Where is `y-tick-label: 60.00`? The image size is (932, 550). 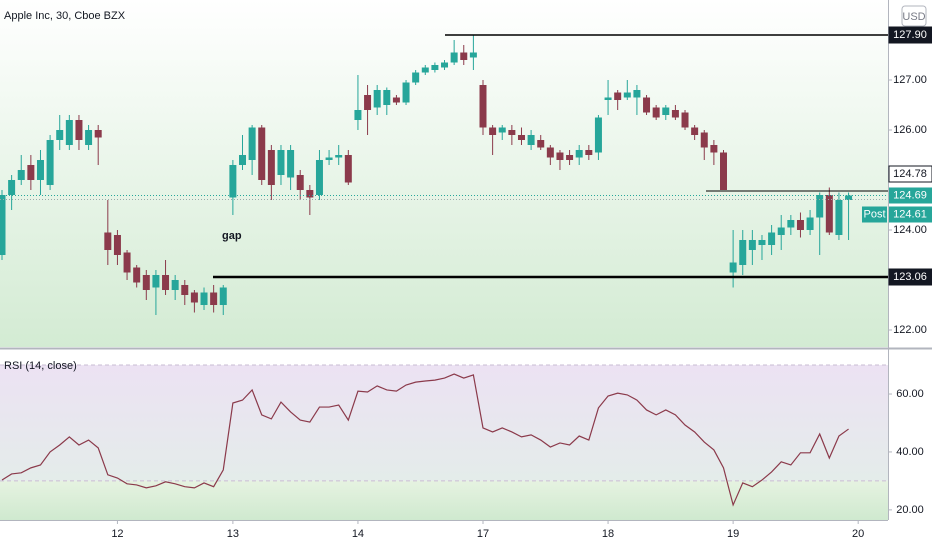 y-tick-label: 60.00 is located at coordinates (910, 394).